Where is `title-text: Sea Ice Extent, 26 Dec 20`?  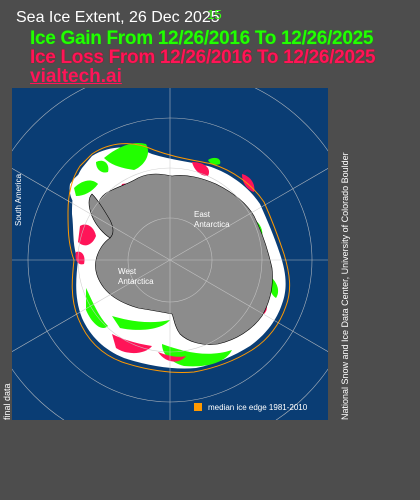 title-text: Sea Ice Extent, 26 Dec 20 is located at coordinates (109, 17).